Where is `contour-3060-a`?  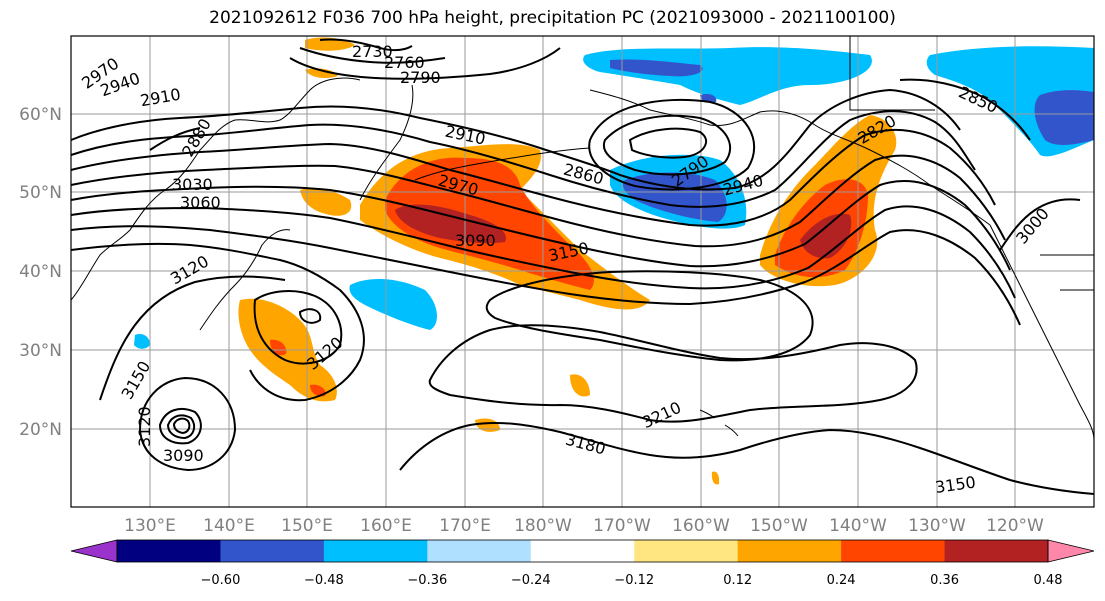 contour-3060-a is located at coordinates (543, 252).